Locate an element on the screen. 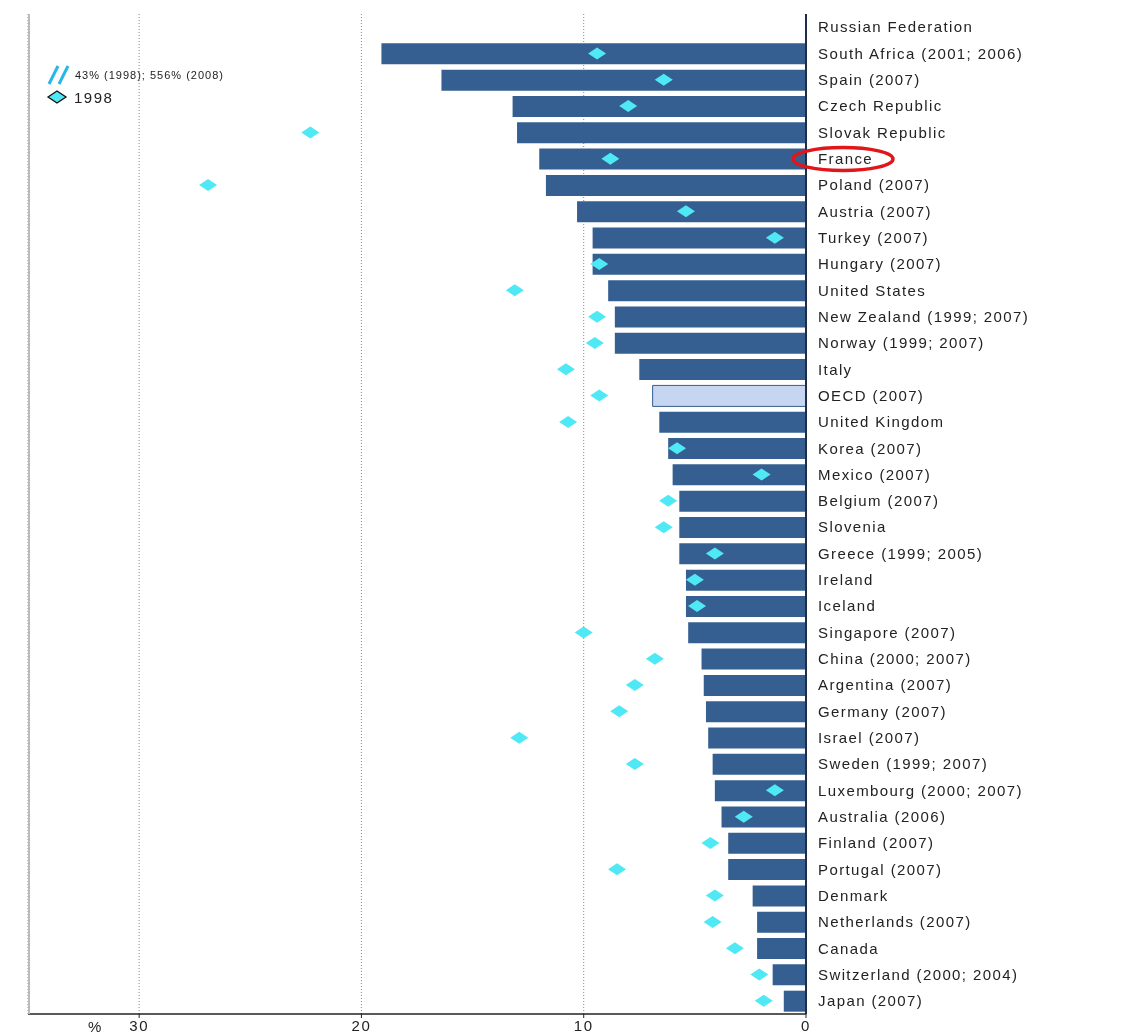 The width and height of the screenshot is (1142, 1036). y-tick-label: Spain (2007) is located at coordinates (869, 80).